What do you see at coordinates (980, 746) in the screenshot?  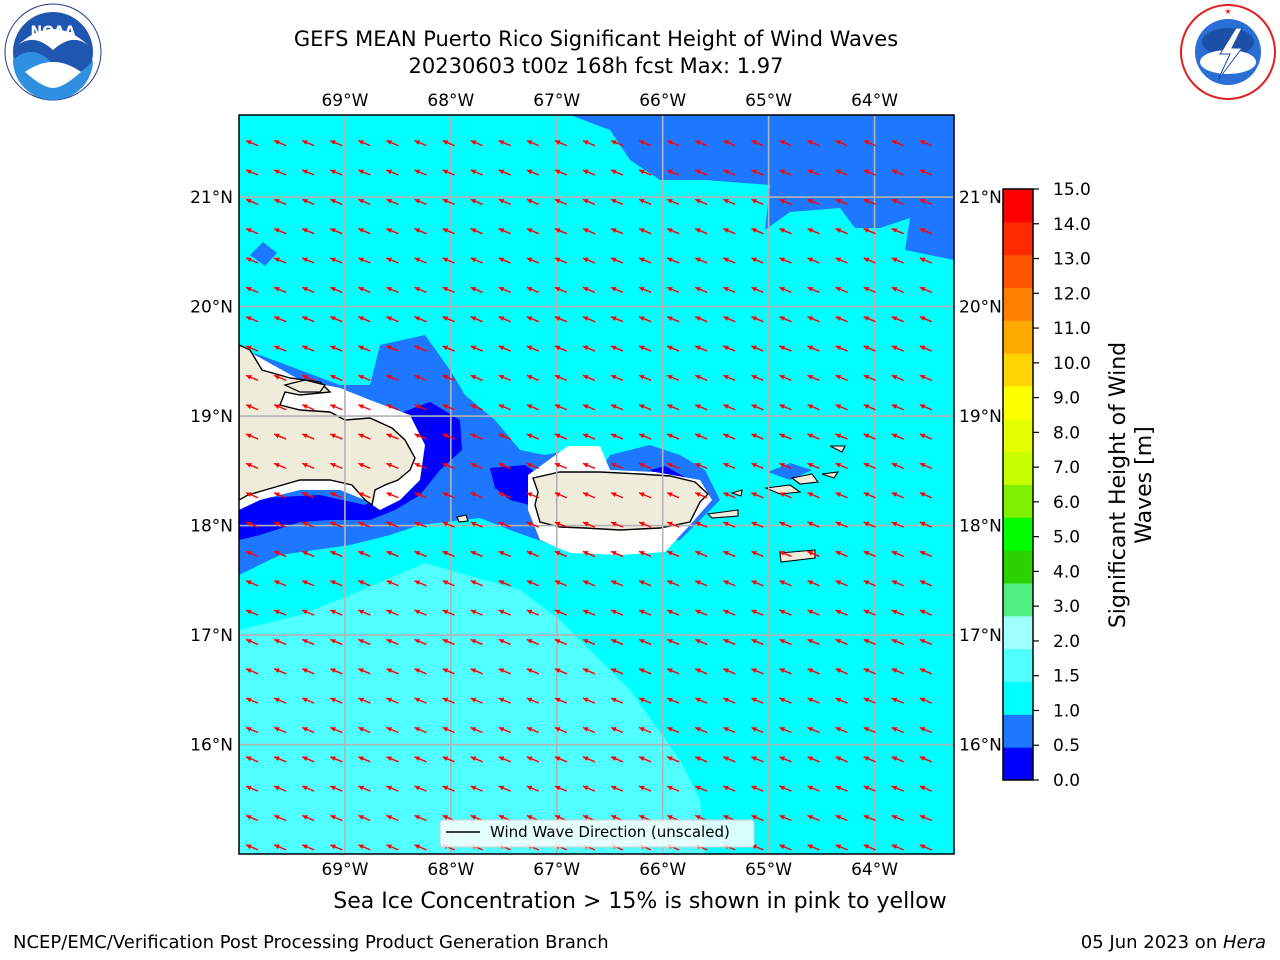 I see `lat-tick-label-right: 16°N` at bounding box center [980, 746].